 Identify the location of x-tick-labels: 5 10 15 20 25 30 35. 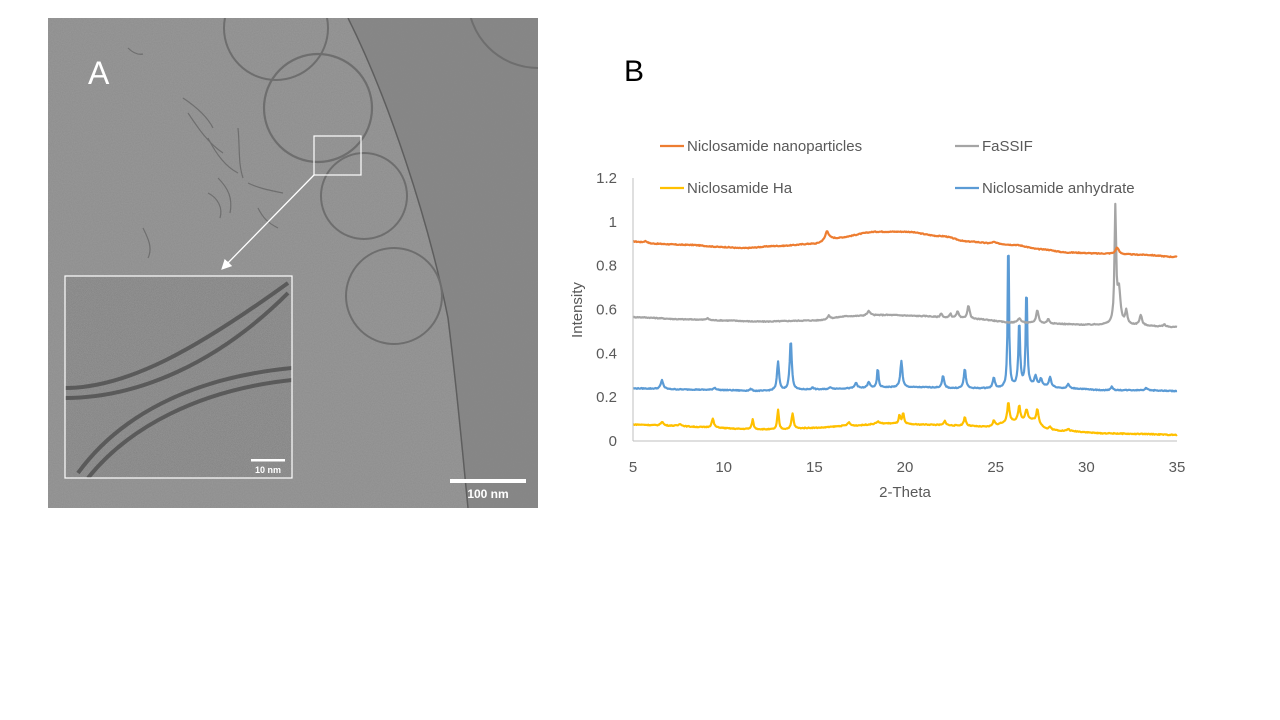
(907, 467).